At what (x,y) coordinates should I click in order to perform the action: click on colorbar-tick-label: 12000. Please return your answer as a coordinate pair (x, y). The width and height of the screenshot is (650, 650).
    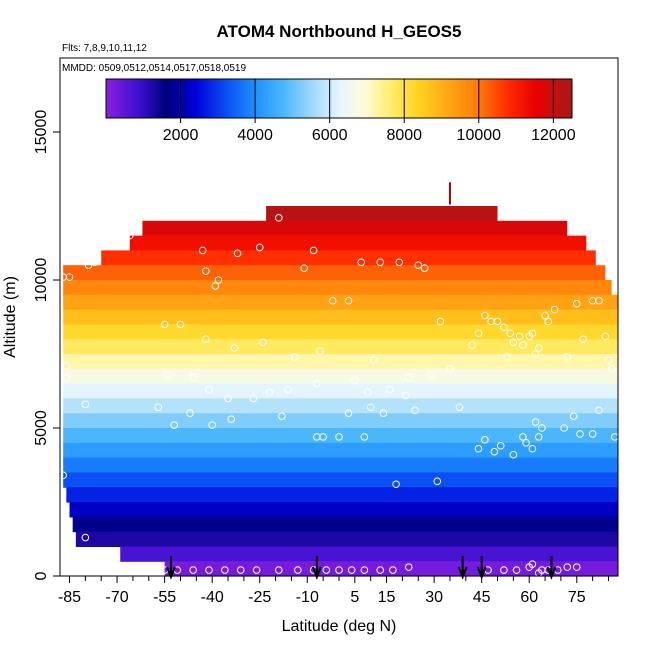
    Looking at the image, I should click on (553, 135).